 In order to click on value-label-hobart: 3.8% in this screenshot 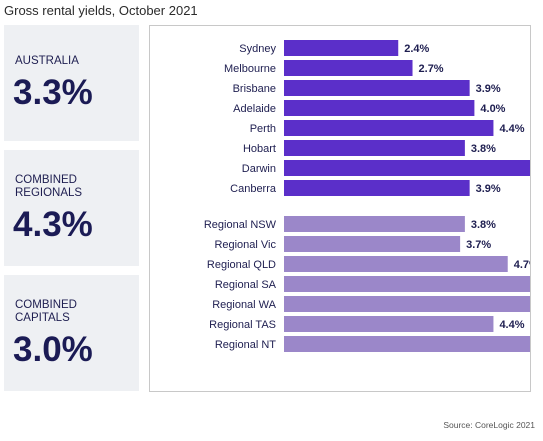, I will do `click(483, 149)`.